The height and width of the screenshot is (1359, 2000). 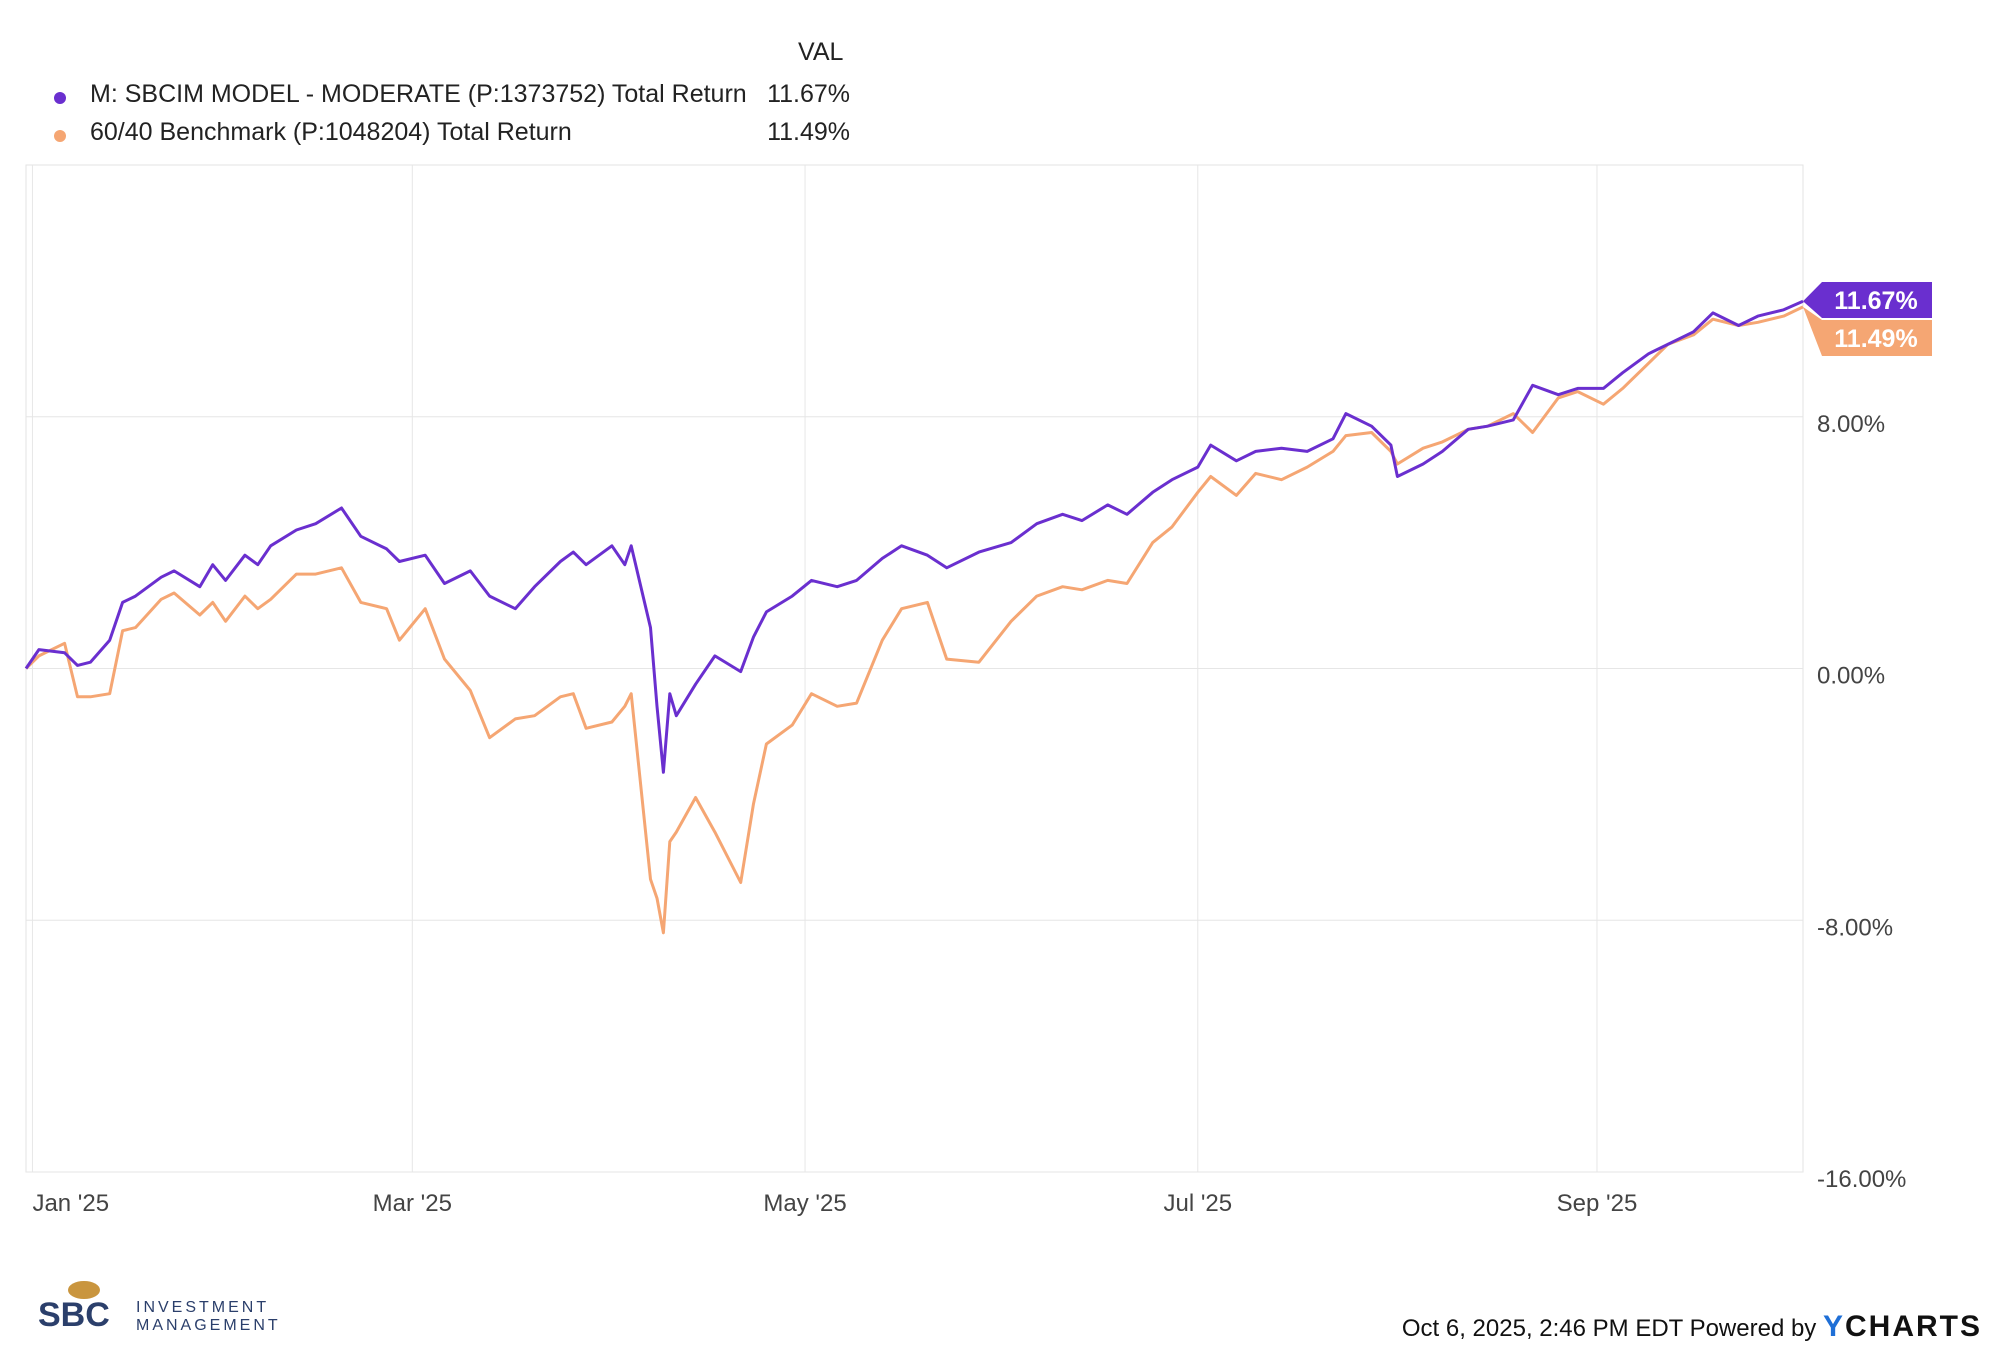 What do you see at coordinates (1851, 676) in the screenshot?
I see `y-tick-label: 0.00%` at bounding box center [1851, 676].